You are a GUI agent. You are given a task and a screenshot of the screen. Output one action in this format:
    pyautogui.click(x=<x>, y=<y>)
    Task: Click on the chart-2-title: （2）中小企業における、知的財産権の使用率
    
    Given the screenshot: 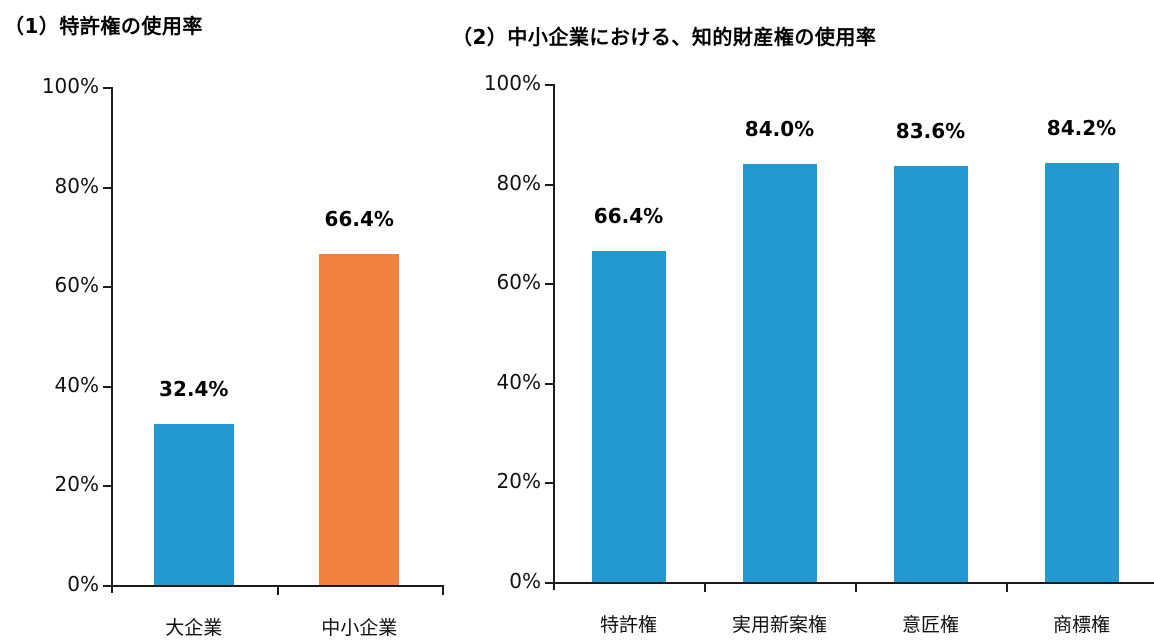 What is the action you would take?
    pyautogui.click(x=664, y=35)
    